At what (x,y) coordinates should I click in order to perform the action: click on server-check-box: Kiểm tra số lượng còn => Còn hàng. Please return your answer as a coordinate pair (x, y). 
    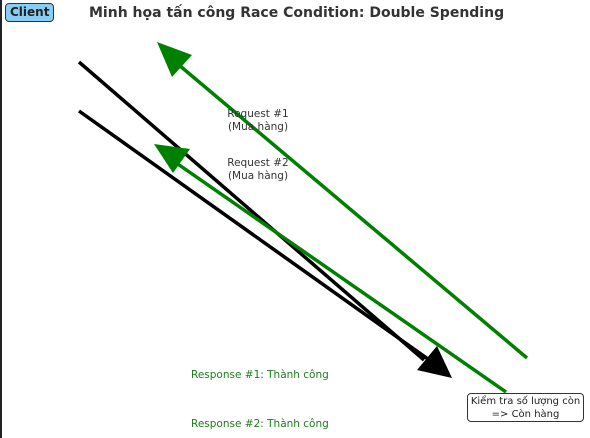
    Looking at the image, I should click on (525, 407).